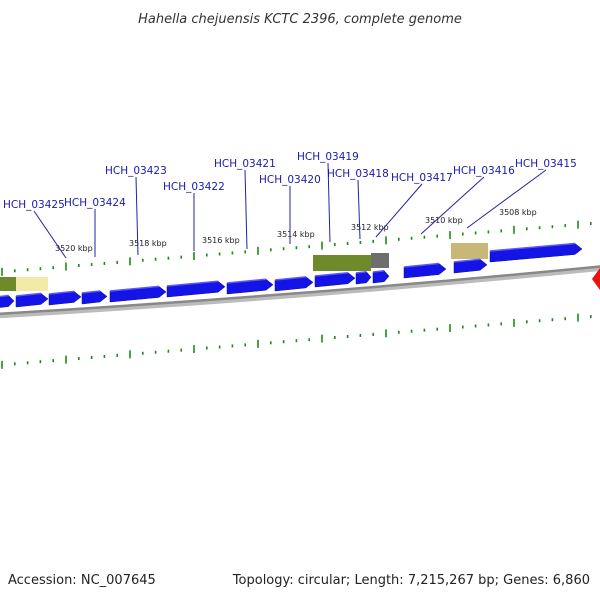 This screenshot has width=600, height=600. I want to click on gene-label: HCH_03424, so click(95, 203).